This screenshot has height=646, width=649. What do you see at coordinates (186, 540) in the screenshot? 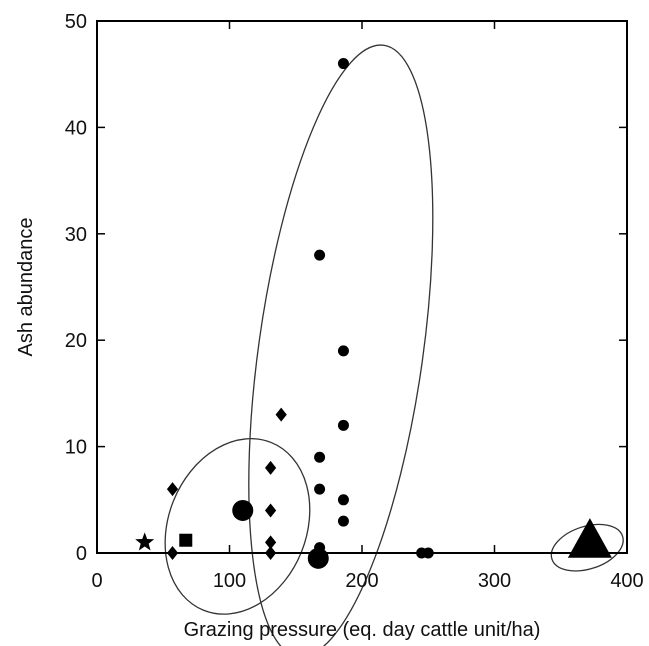
I see `data-point-square` at bounding box center [186, 540].